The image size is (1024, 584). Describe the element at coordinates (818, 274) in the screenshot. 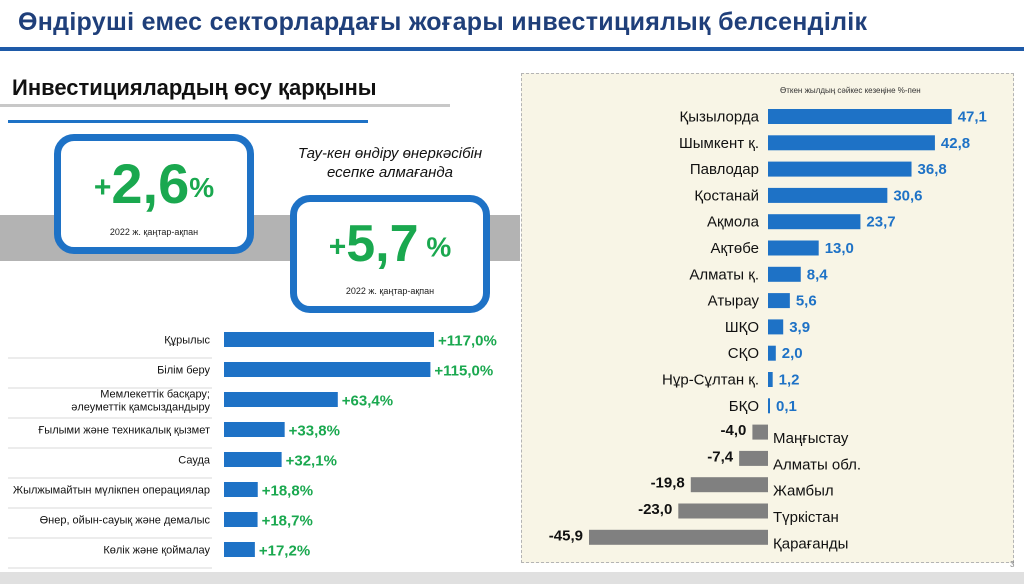

I see `region-value-label: 8,4` at that location.